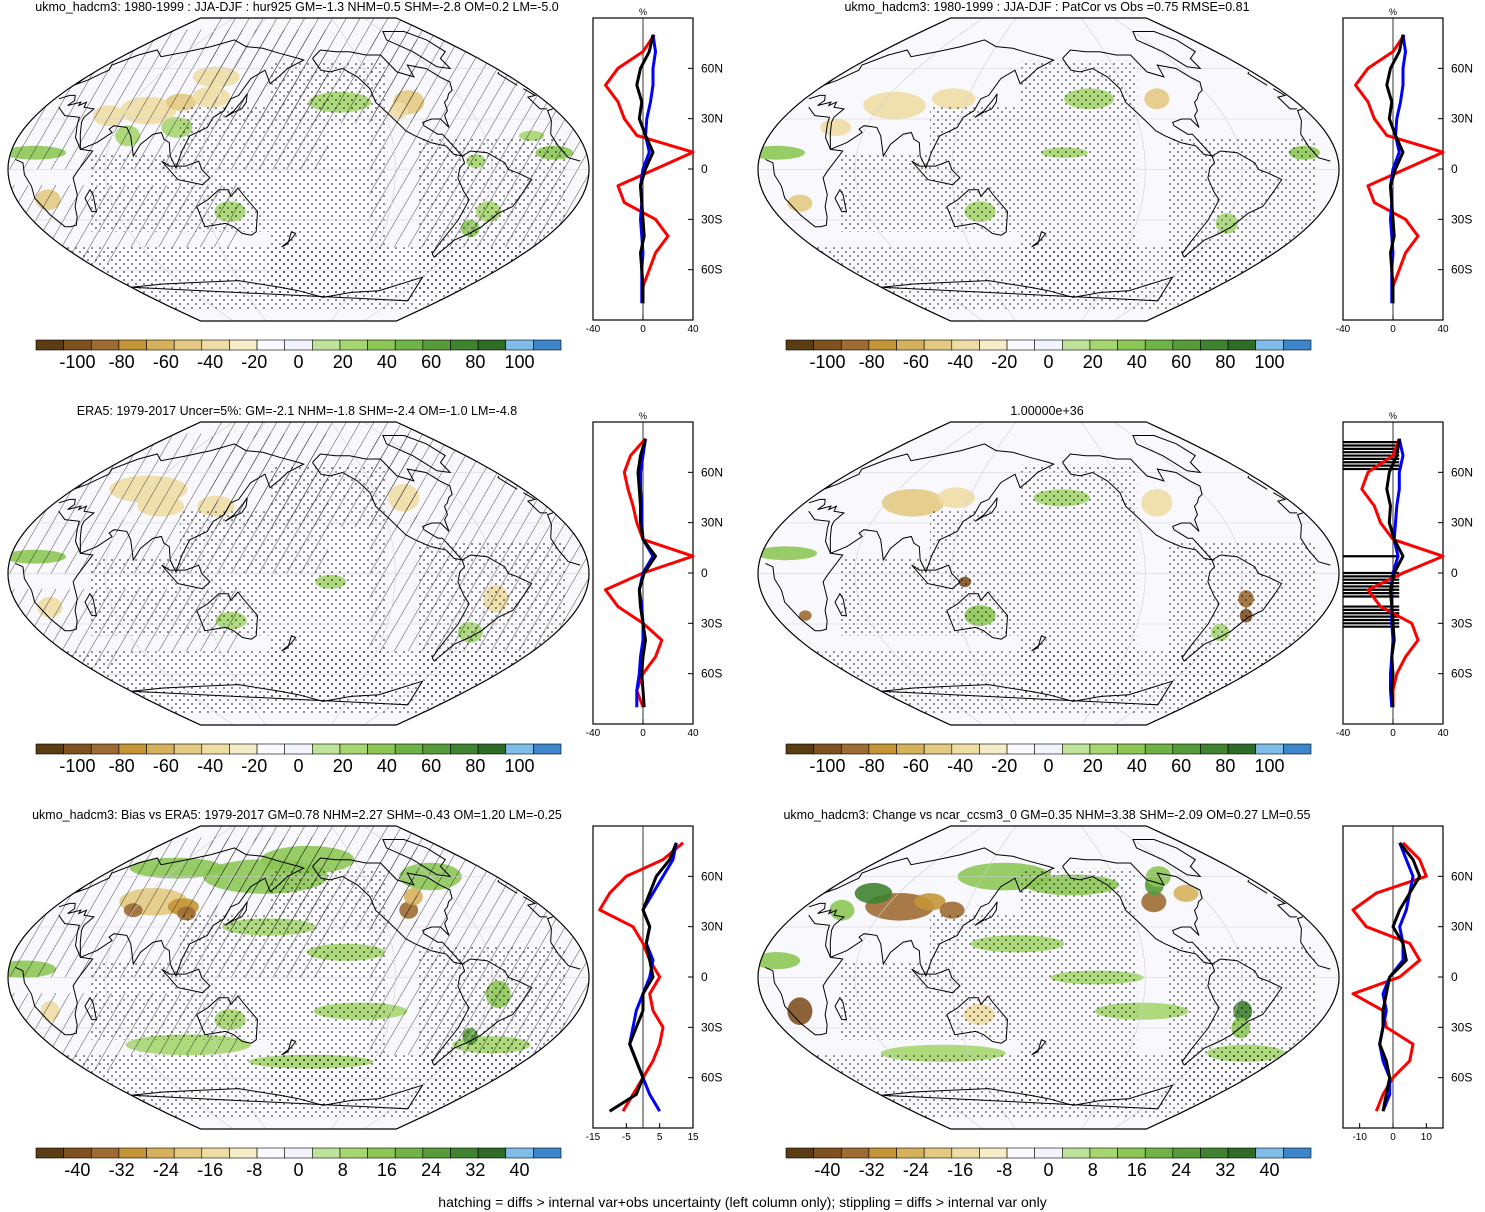 Image resolution: width=1485 pixels, height=1212 pixels. Describe the element at coordinates (431, 1170) in the screenshot. I see `colorbar-label: 24` at that location.